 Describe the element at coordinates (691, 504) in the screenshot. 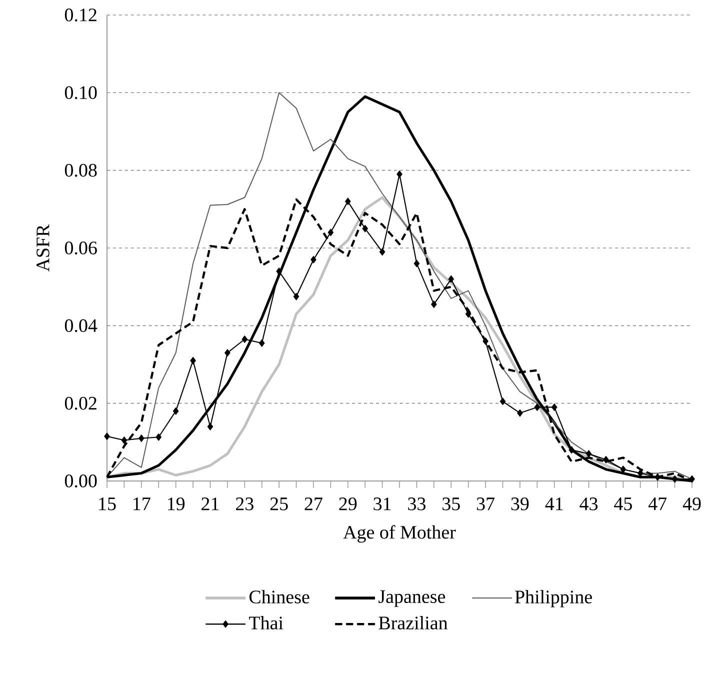

I see `x-tick-label: 49` at that location.